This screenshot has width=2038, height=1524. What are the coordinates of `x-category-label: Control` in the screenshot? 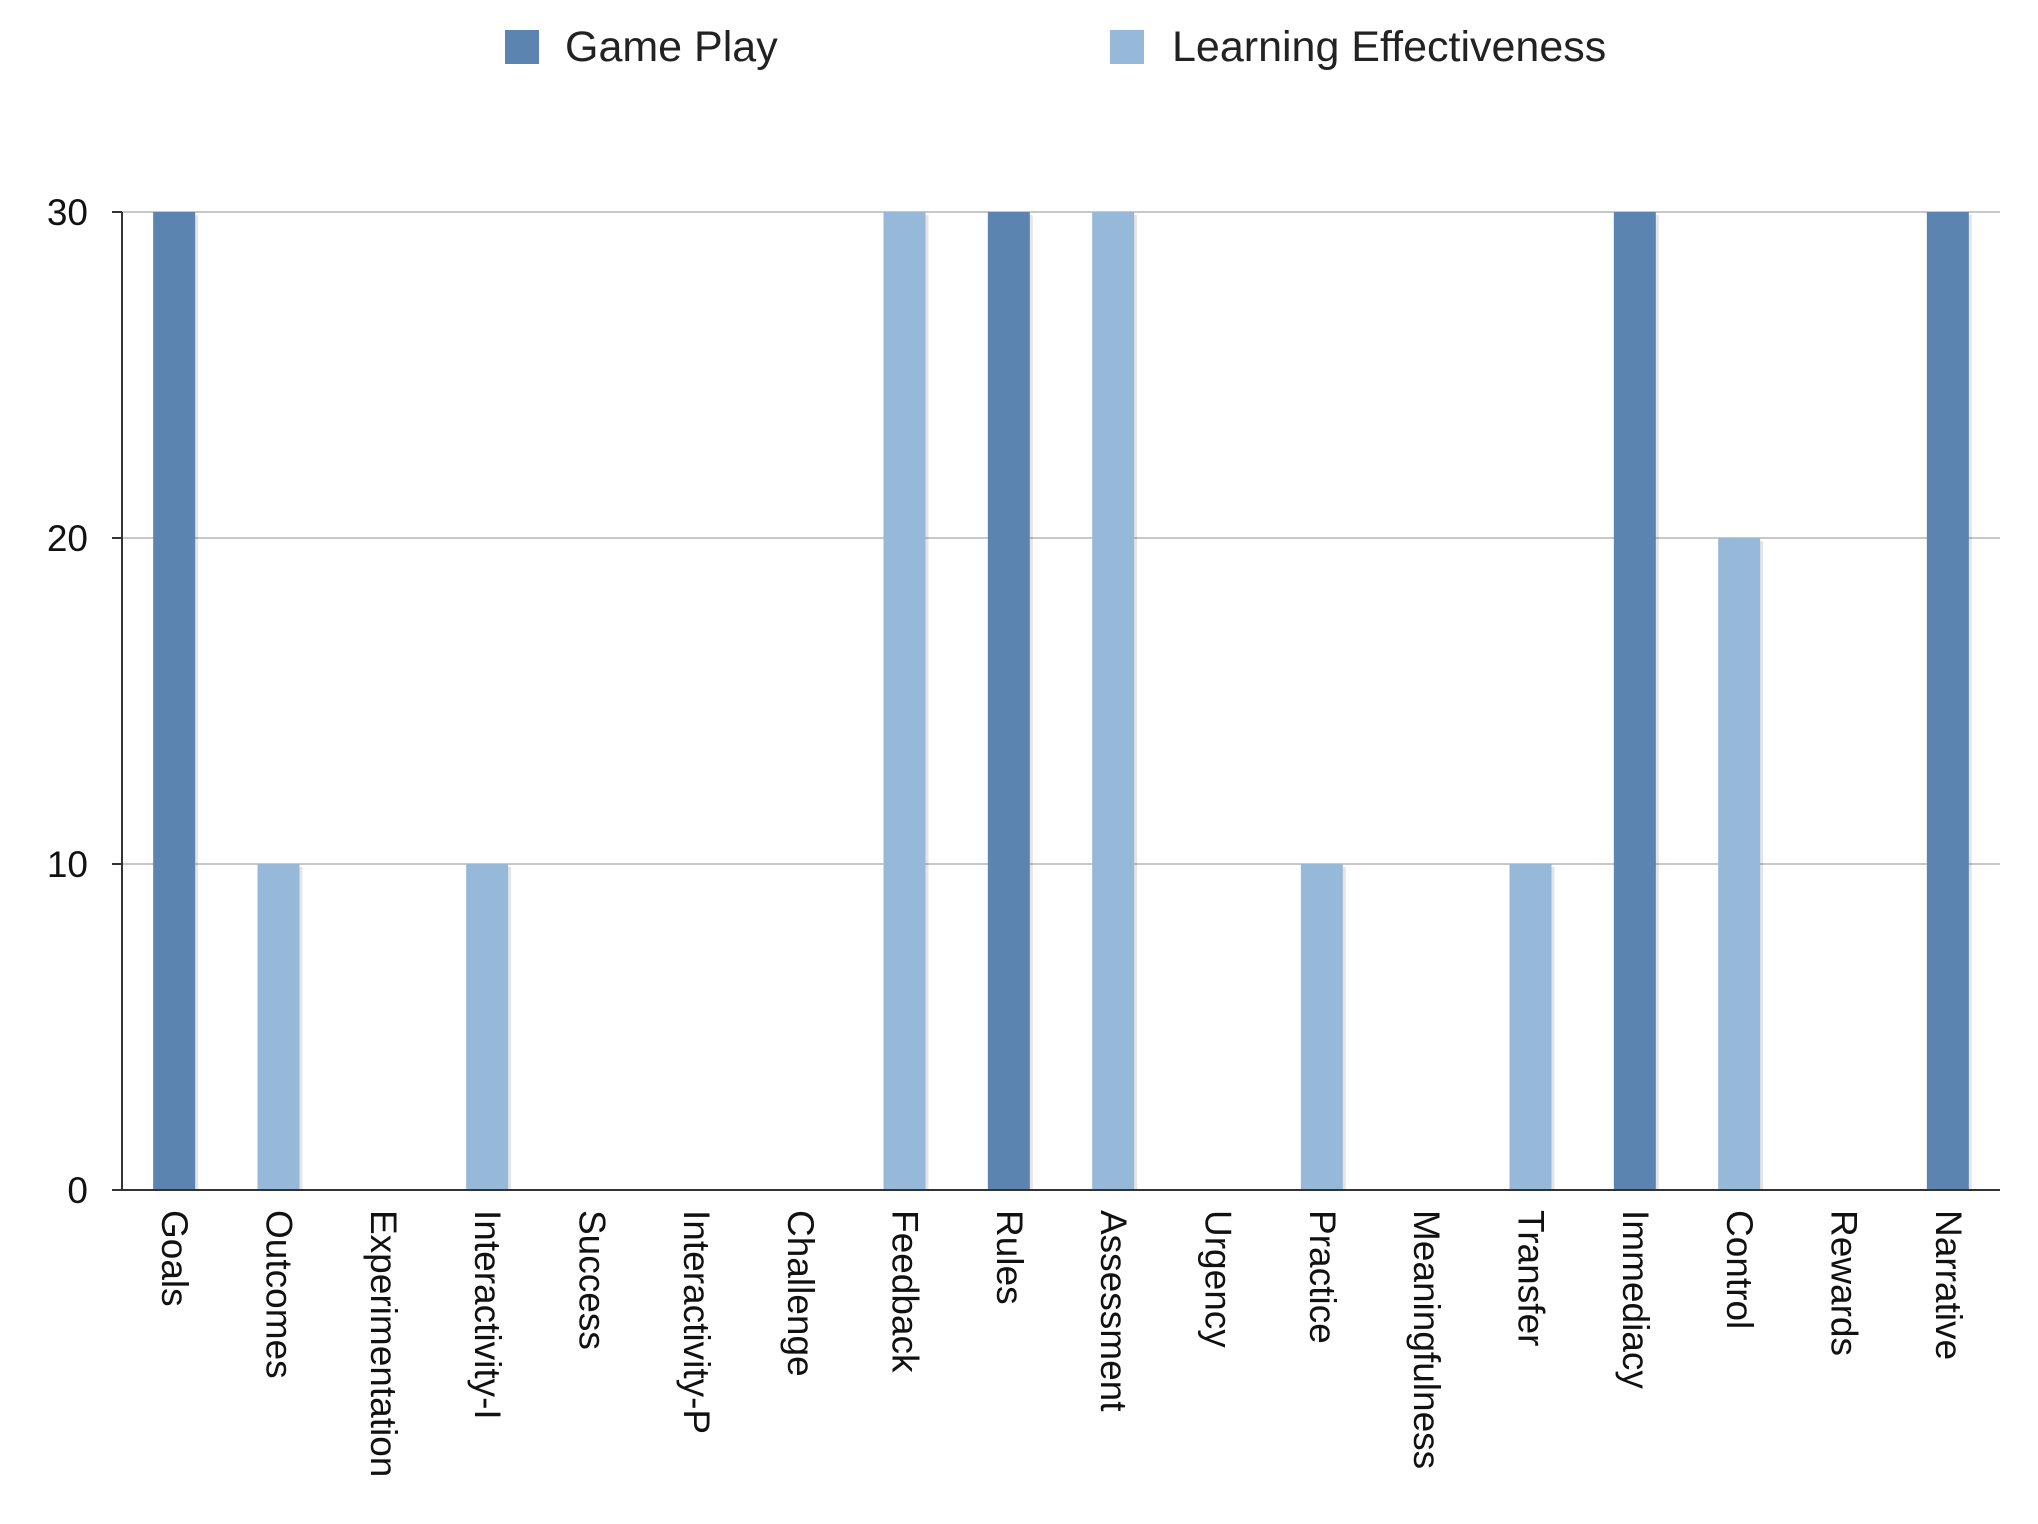 It's located at (1739, 1269).